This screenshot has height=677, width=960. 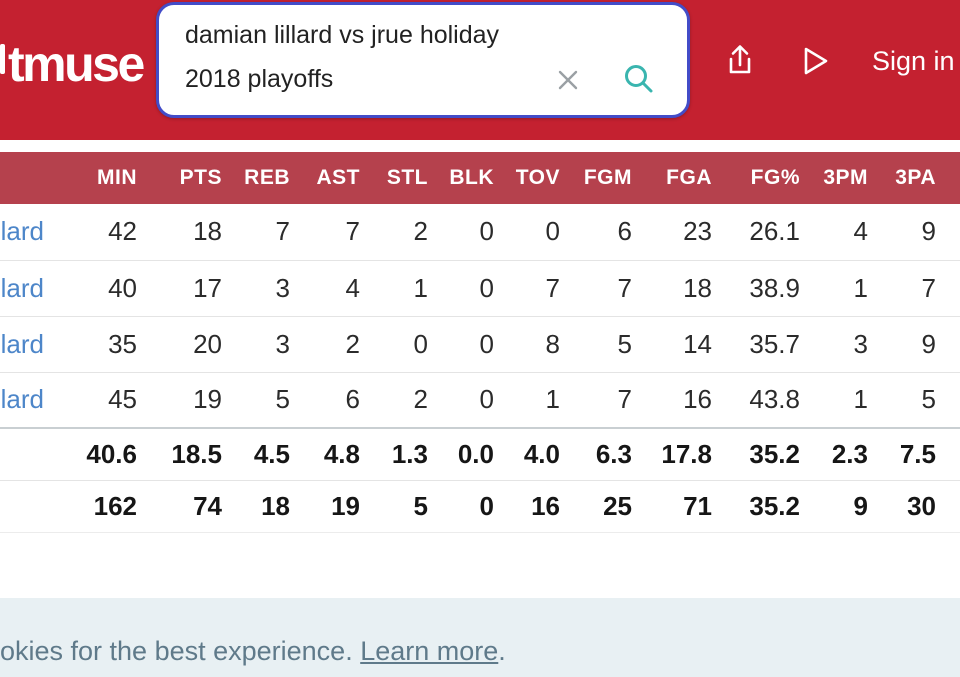 I want to click on col-header-pts: PTS, so click(x=200, y=177).